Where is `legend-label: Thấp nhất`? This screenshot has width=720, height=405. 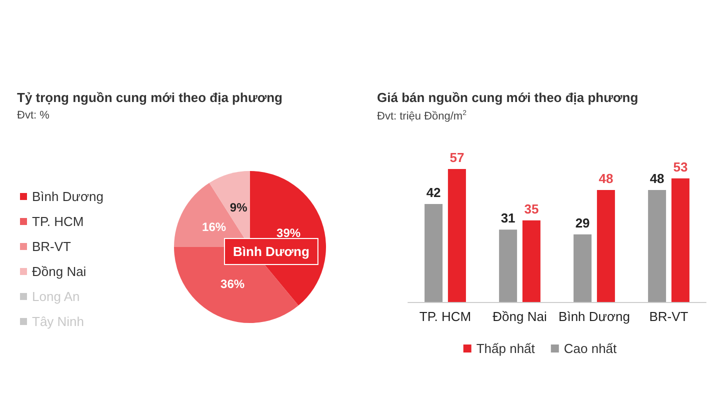
legend-label: Thấp nhất is located at coordinates (506, 348).